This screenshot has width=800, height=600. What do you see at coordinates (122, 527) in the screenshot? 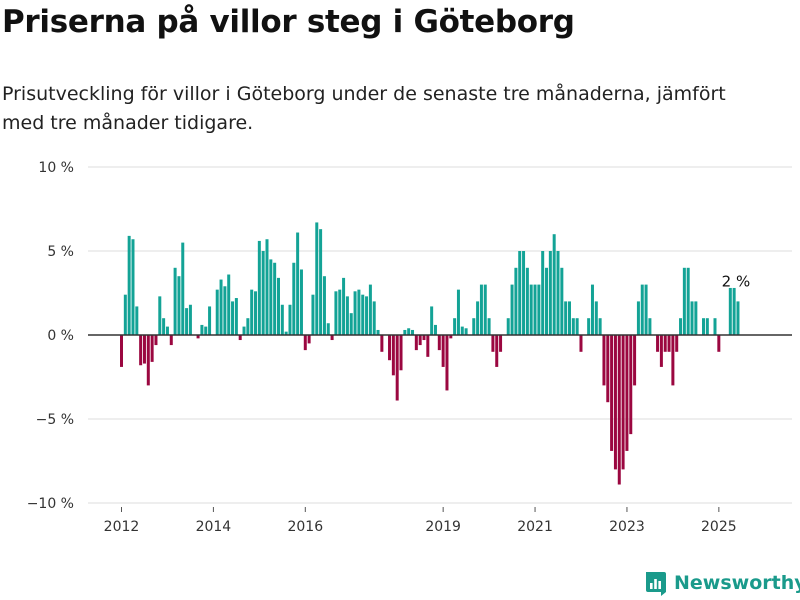
I see `x-tick-label: 2012` at bounding box center [122, 527].